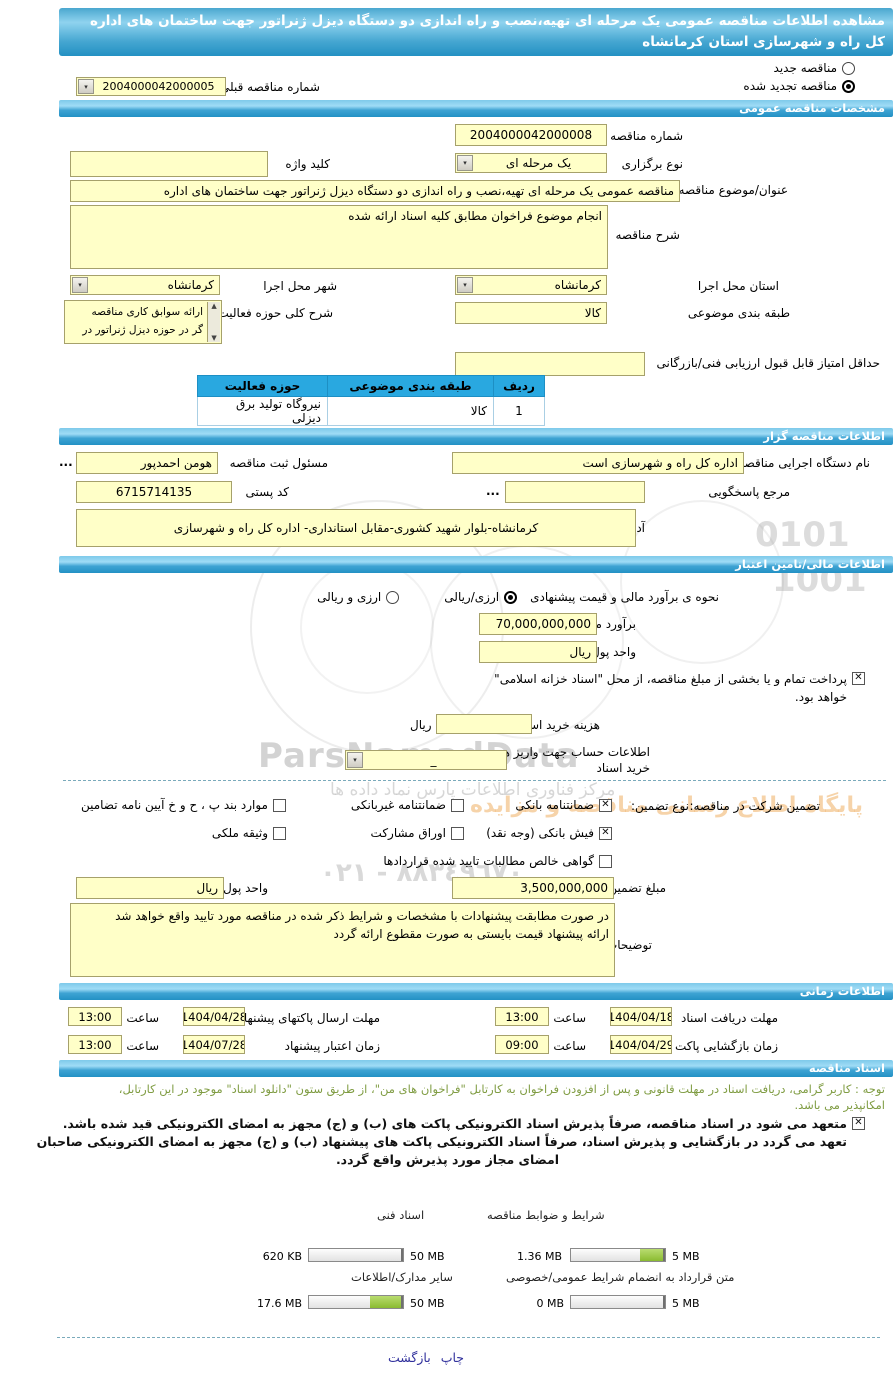  Describe the element at coordinates (349, 597) in the screenshot. I see `option-both-label: ارزی و ریالی` at that location.